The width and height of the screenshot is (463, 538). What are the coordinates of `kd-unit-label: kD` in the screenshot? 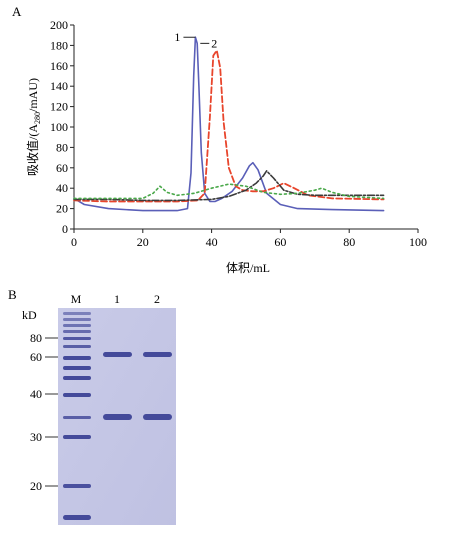 It's located at (29, 315).